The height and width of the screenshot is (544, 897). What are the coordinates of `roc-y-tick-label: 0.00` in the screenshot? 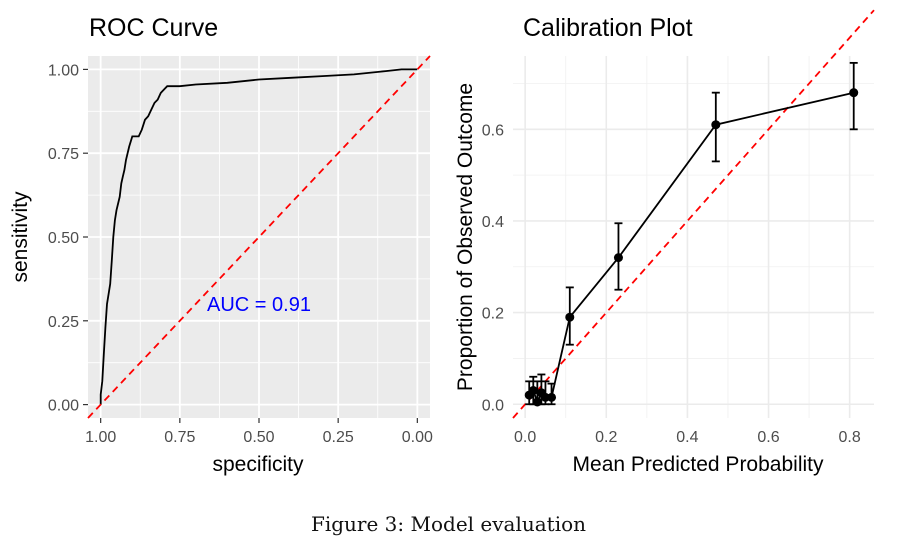 It's located at (63, 406).